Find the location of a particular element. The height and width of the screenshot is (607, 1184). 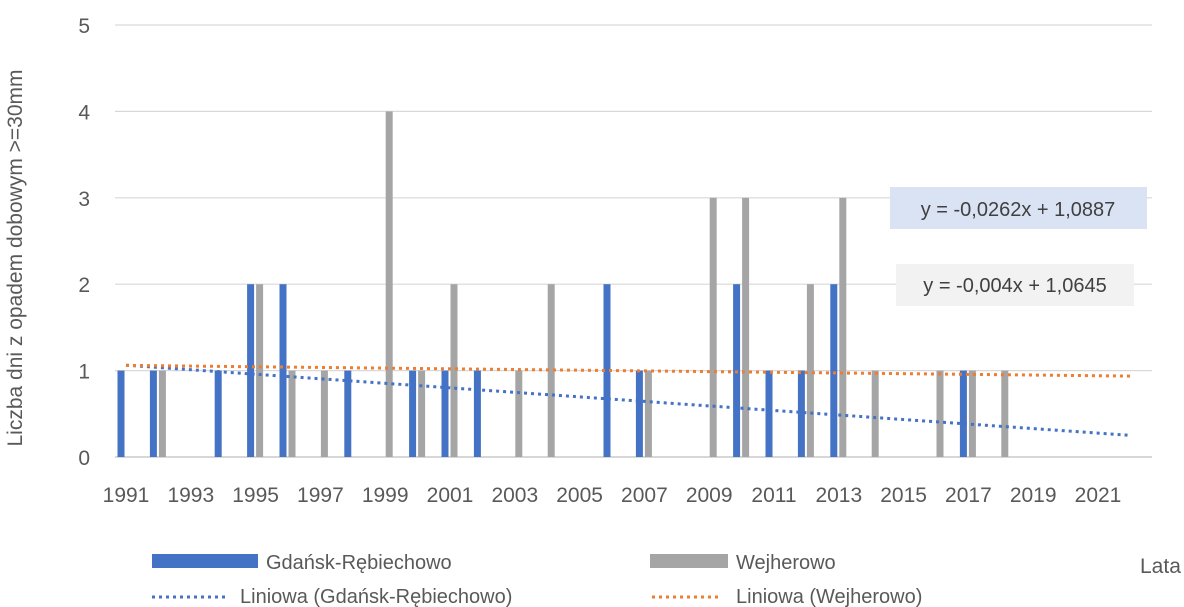

trendline-label-gdansk: y = -0,0262x + 1,0887 is located at coordinates (1018, 208).